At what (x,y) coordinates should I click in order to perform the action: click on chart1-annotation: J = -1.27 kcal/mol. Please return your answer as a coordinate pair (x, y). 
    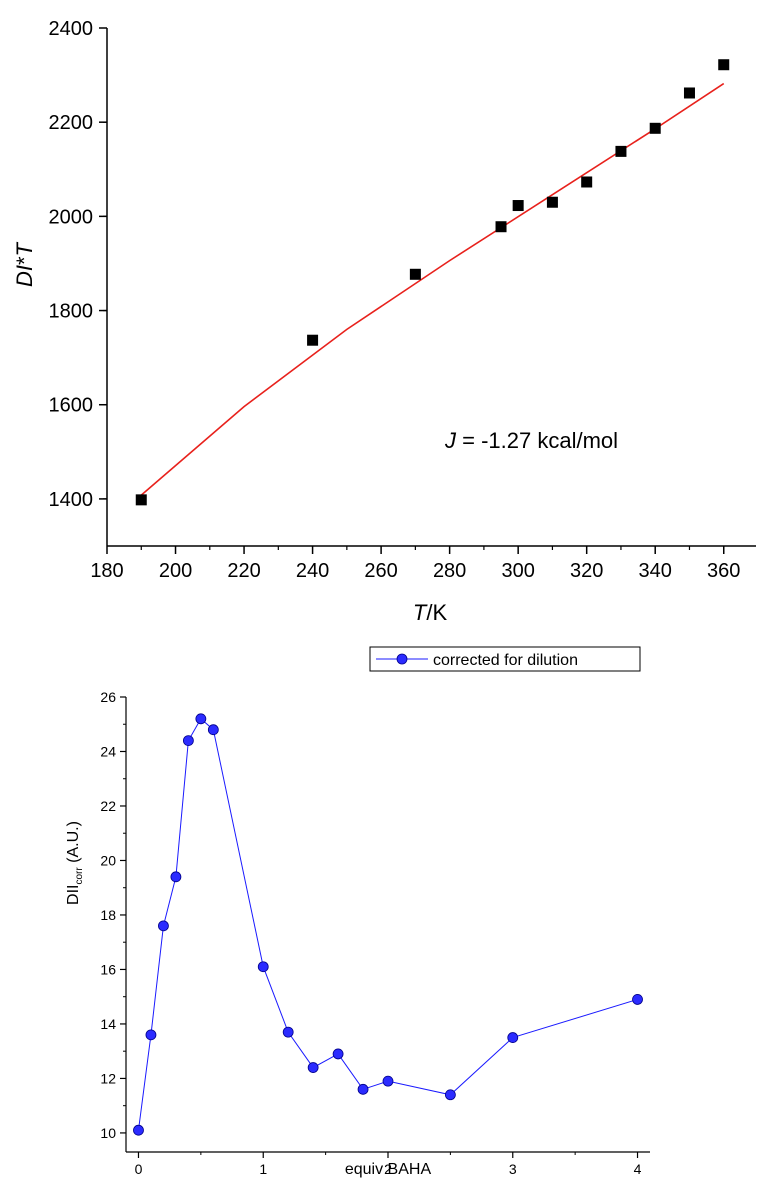
    Looking at the image, I should click on (531, 440).